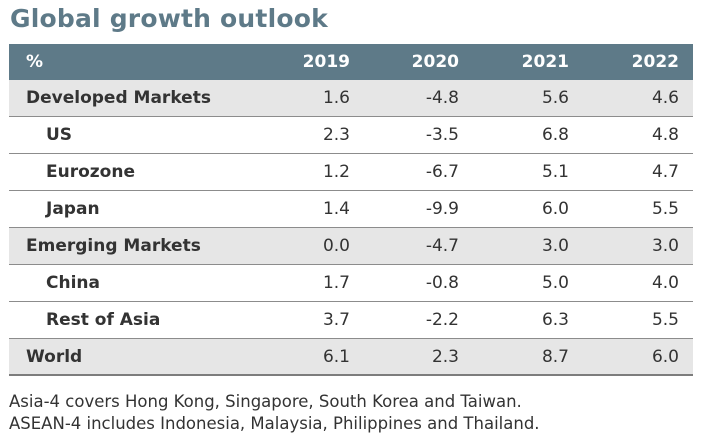  Describe the element at coordinates (555, 320) in the screenshot. I see `cell-2021: 6.3` at that location.